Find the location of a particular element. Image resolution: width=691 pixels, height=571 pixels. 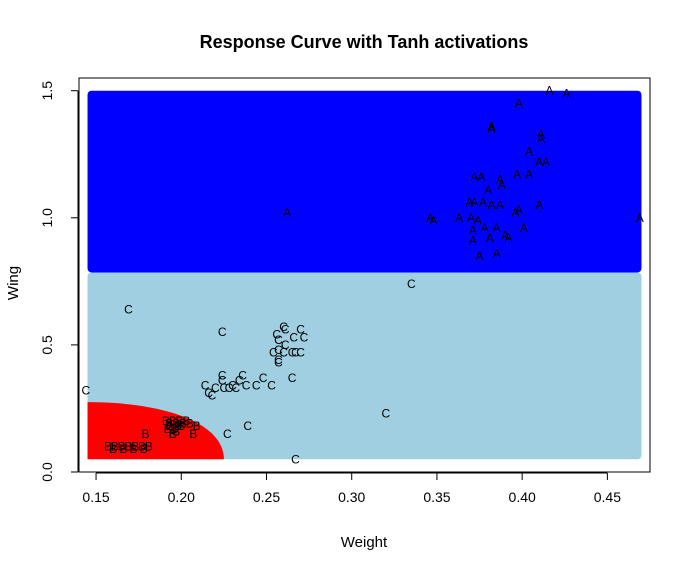

point-a-9: A is located at coordinates (546, 162).